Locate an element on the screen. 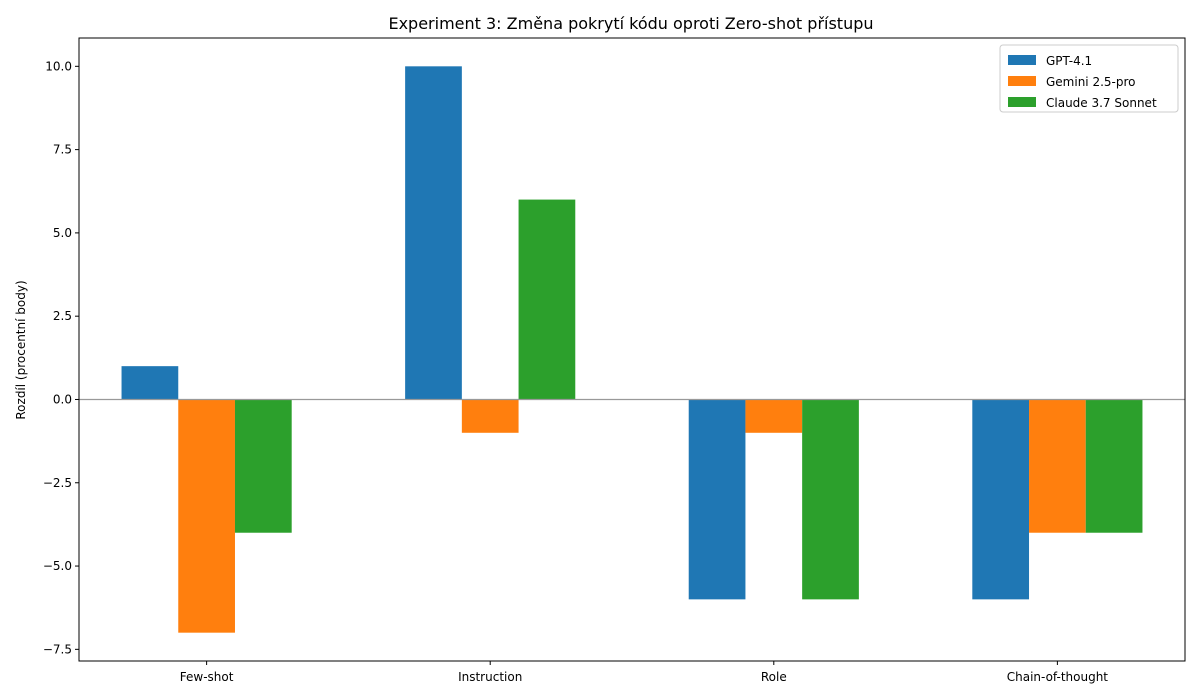 This screenshot has height=700, width=1200. legend-box is located at coordinates (1089, 78).